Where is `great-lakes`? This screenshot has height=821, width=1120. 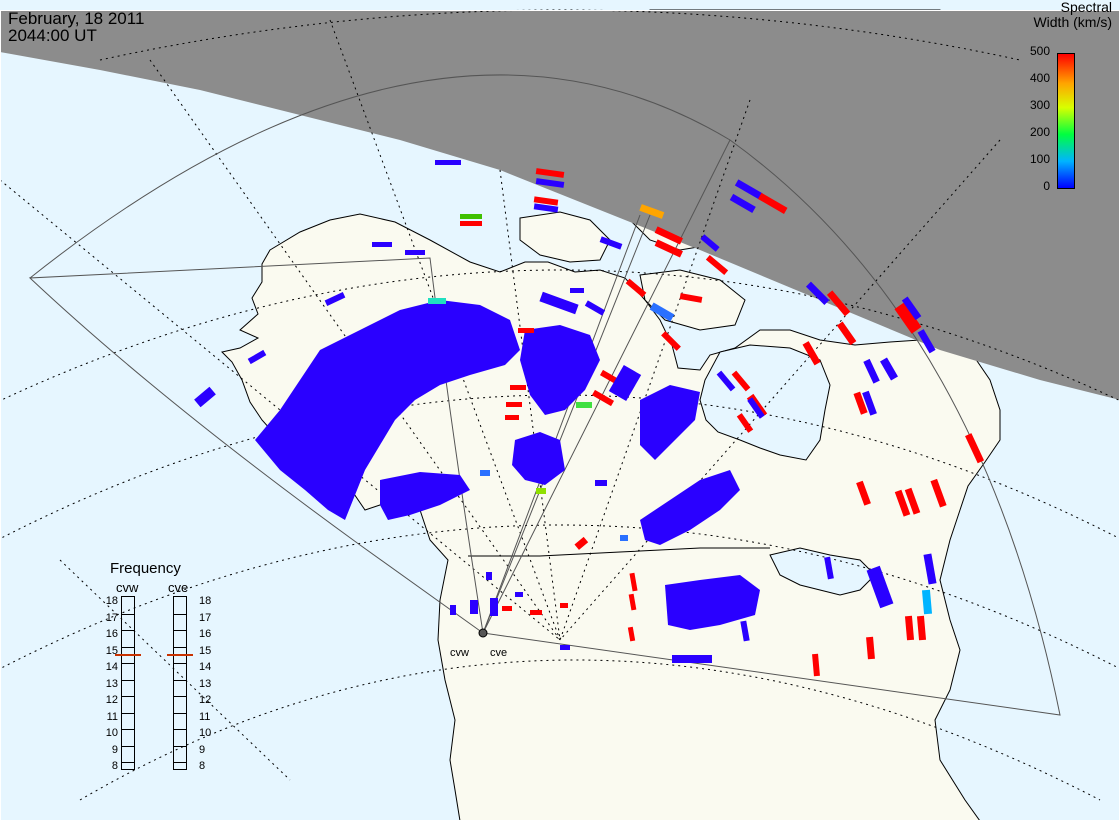 great-lakes is located at coordinates (822, 571).